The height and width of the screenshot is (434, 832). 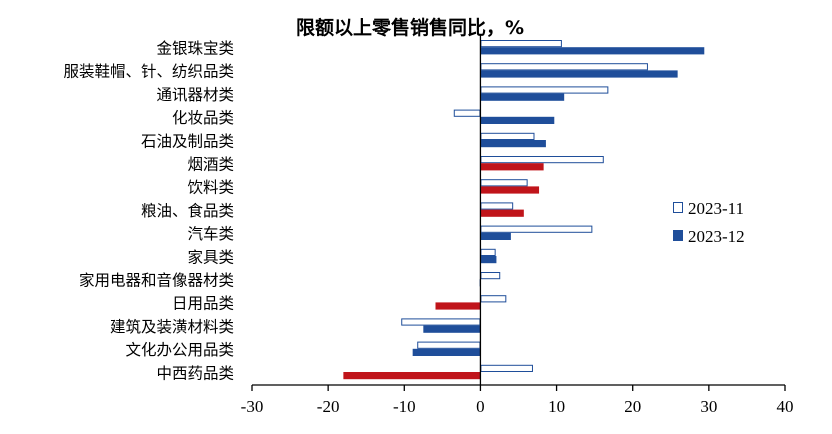 I want to click on x-tick-label: 20, so click(x=632, y=406).